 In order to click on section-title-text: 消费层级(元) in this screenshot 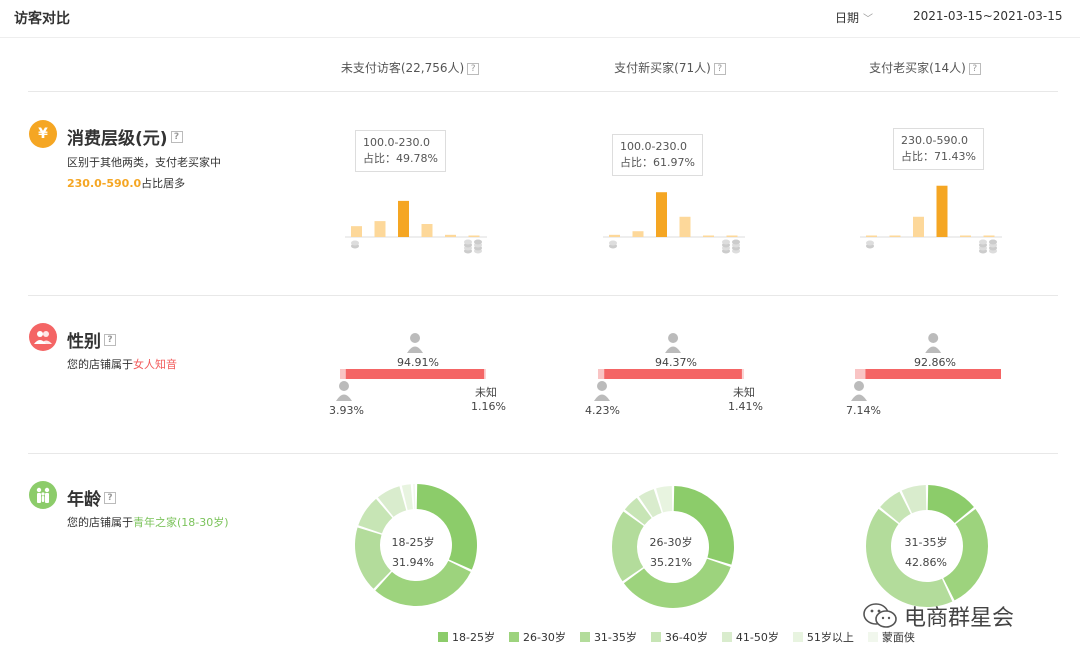, I will do `click(117, 139)`.